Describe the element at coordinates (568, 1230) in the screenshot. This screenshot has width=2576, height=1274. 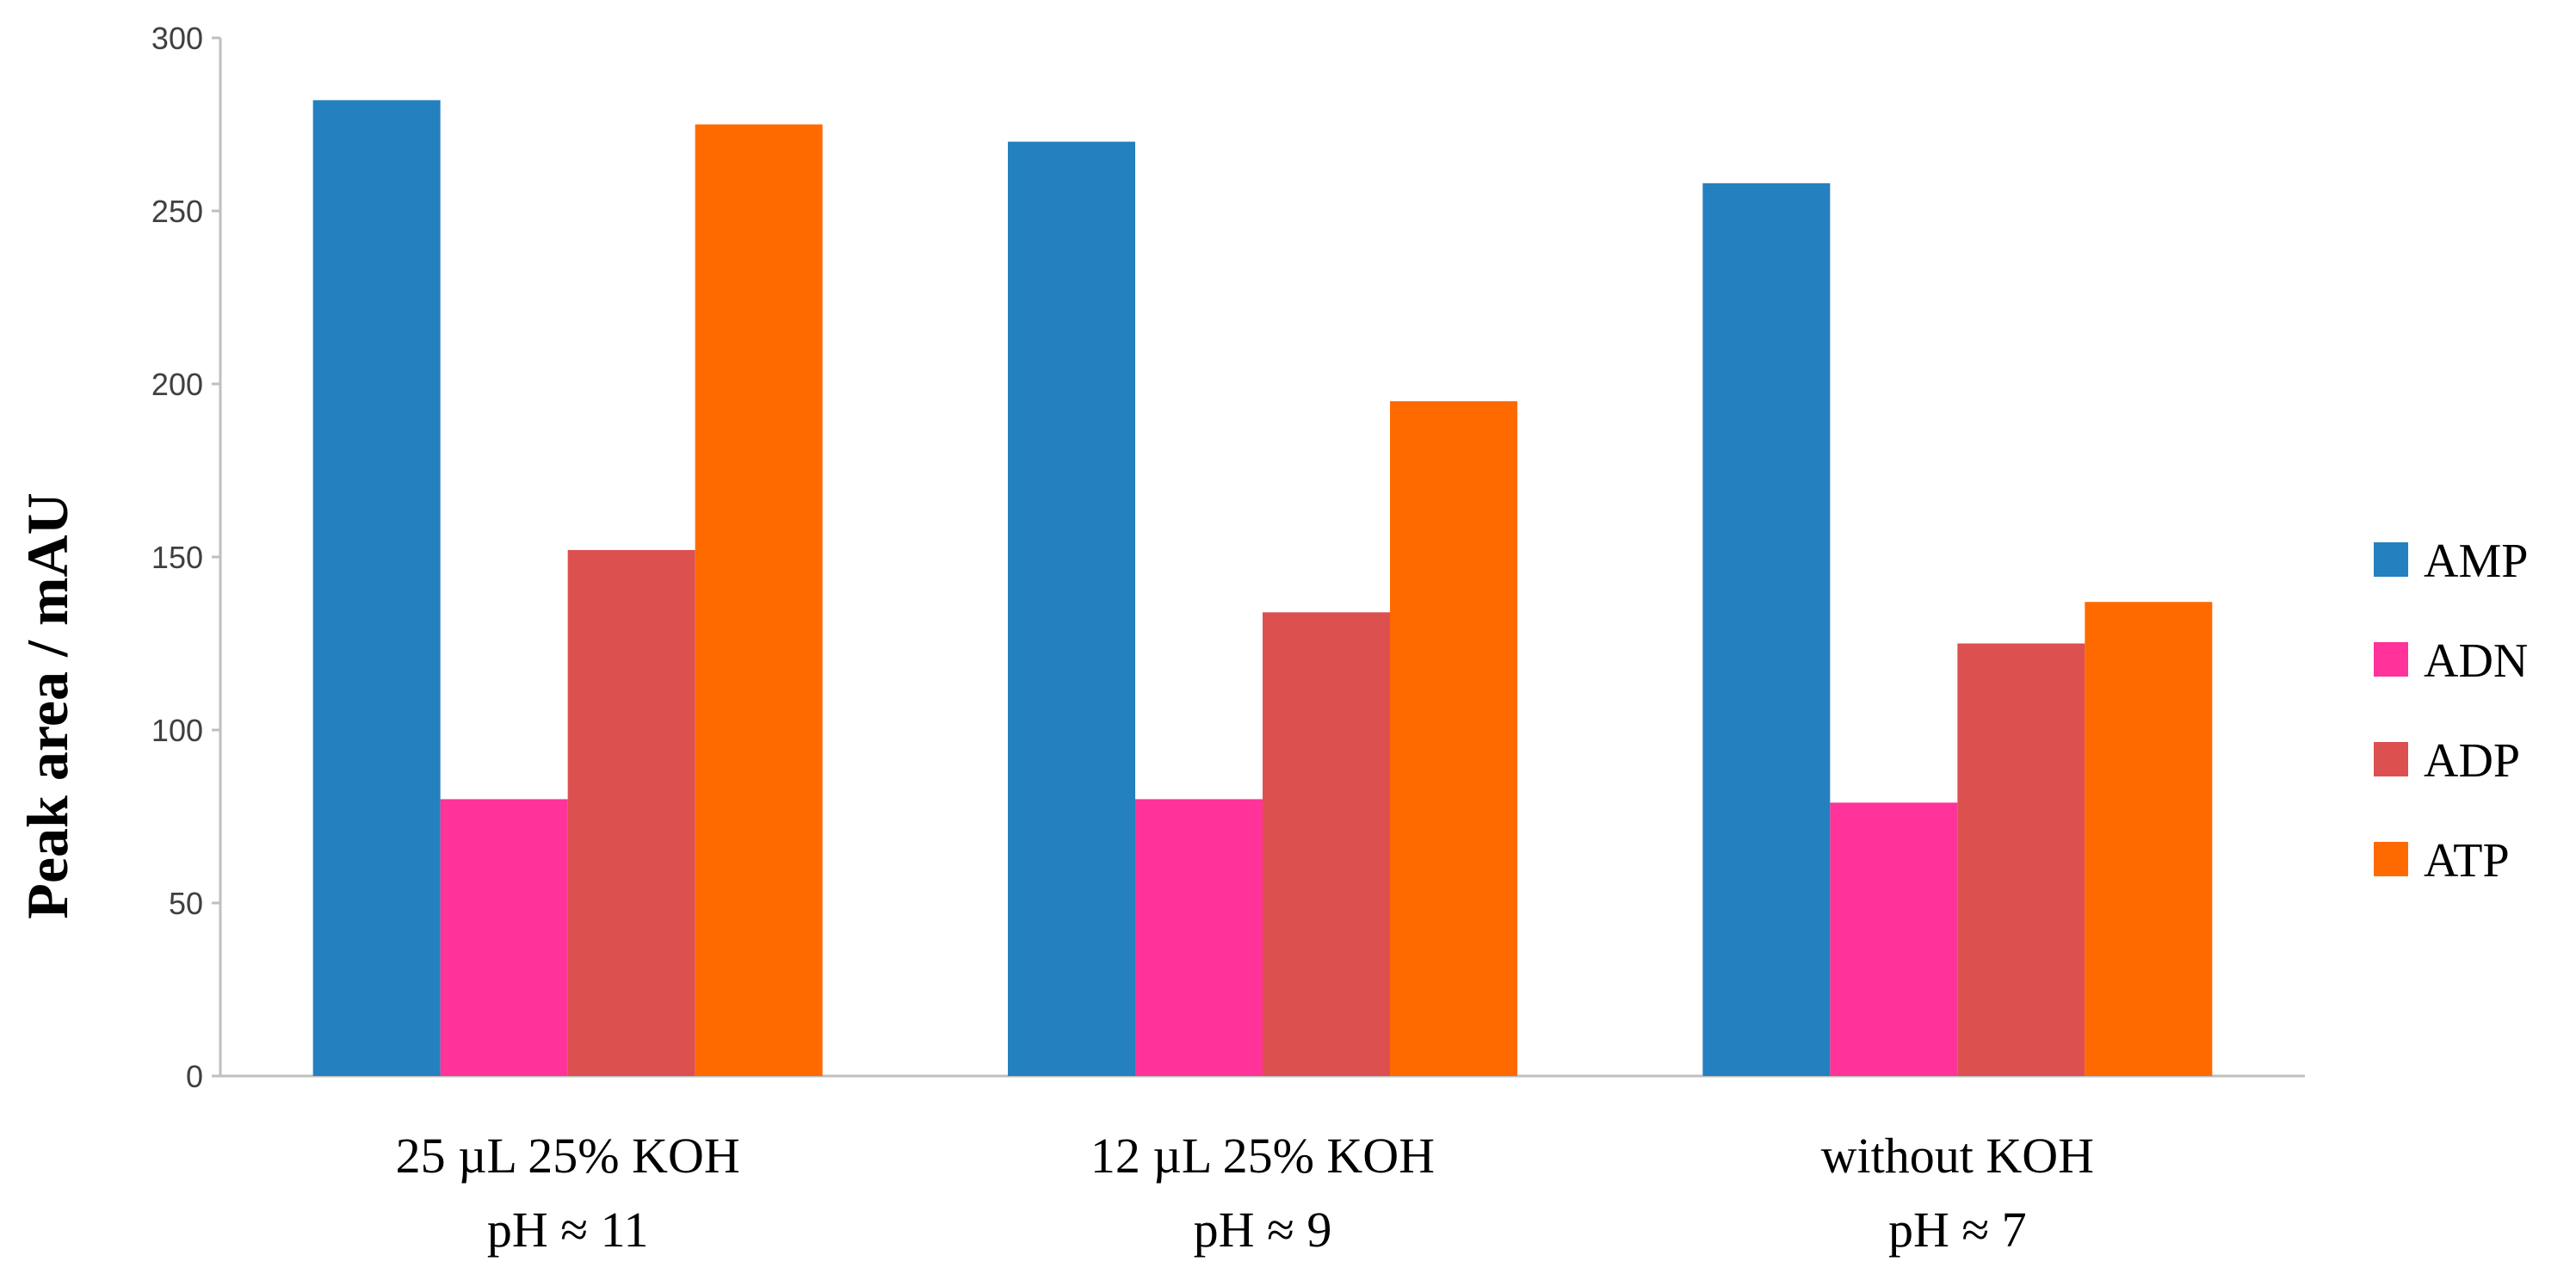
I see `category-label-line2: pH ≈ 11` at that location.